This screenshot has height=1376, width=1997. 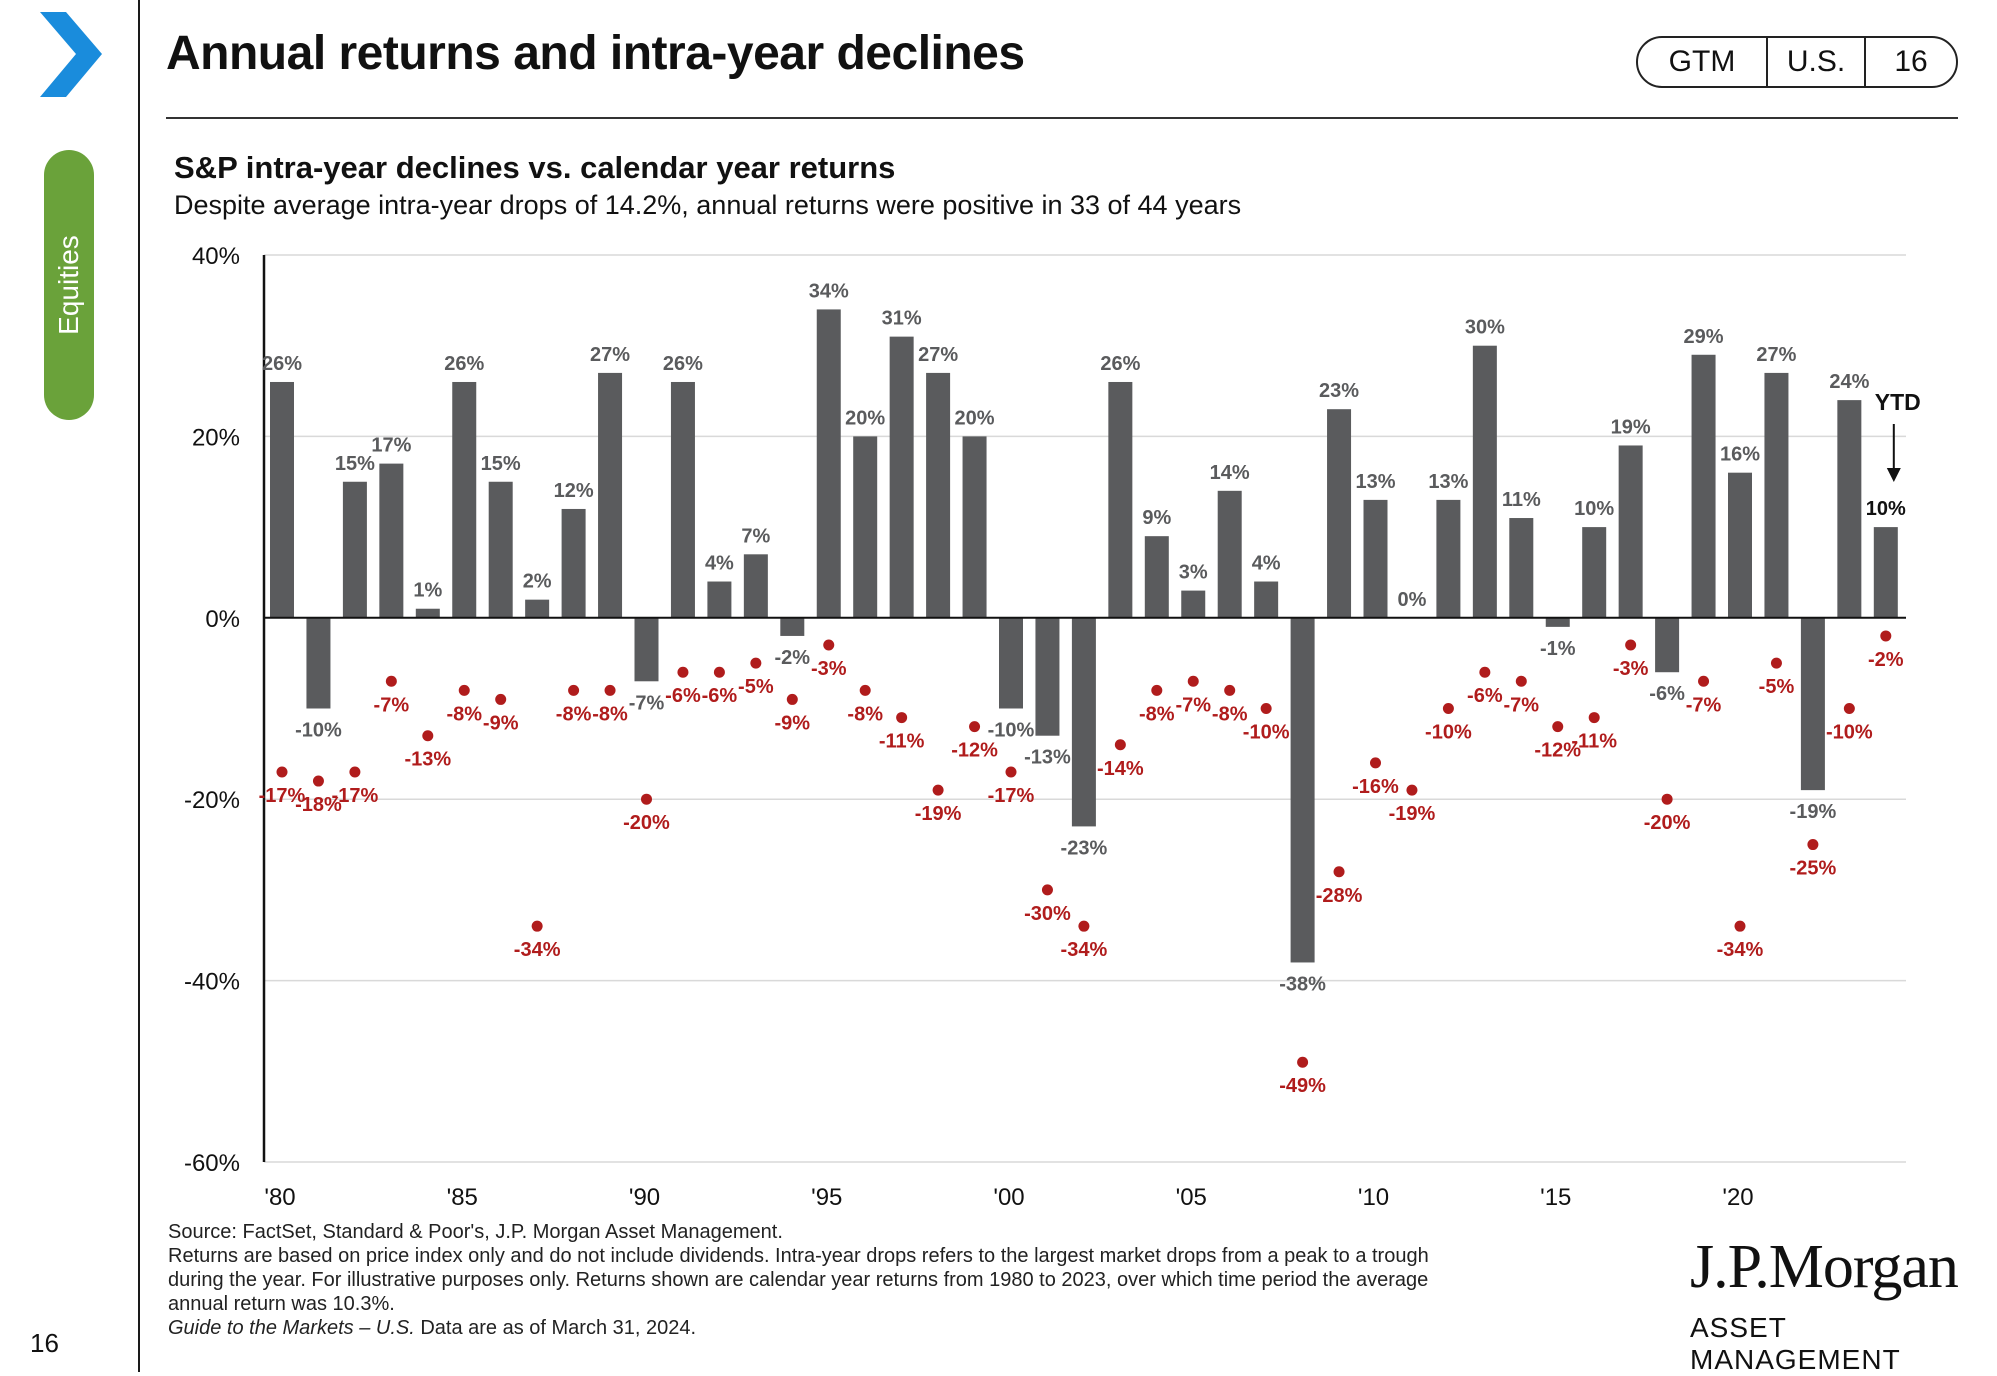 What do you see at coordinates (427, 591) in the screenshot?
I see `return-label: 1%` at bounding box center [427, 591].